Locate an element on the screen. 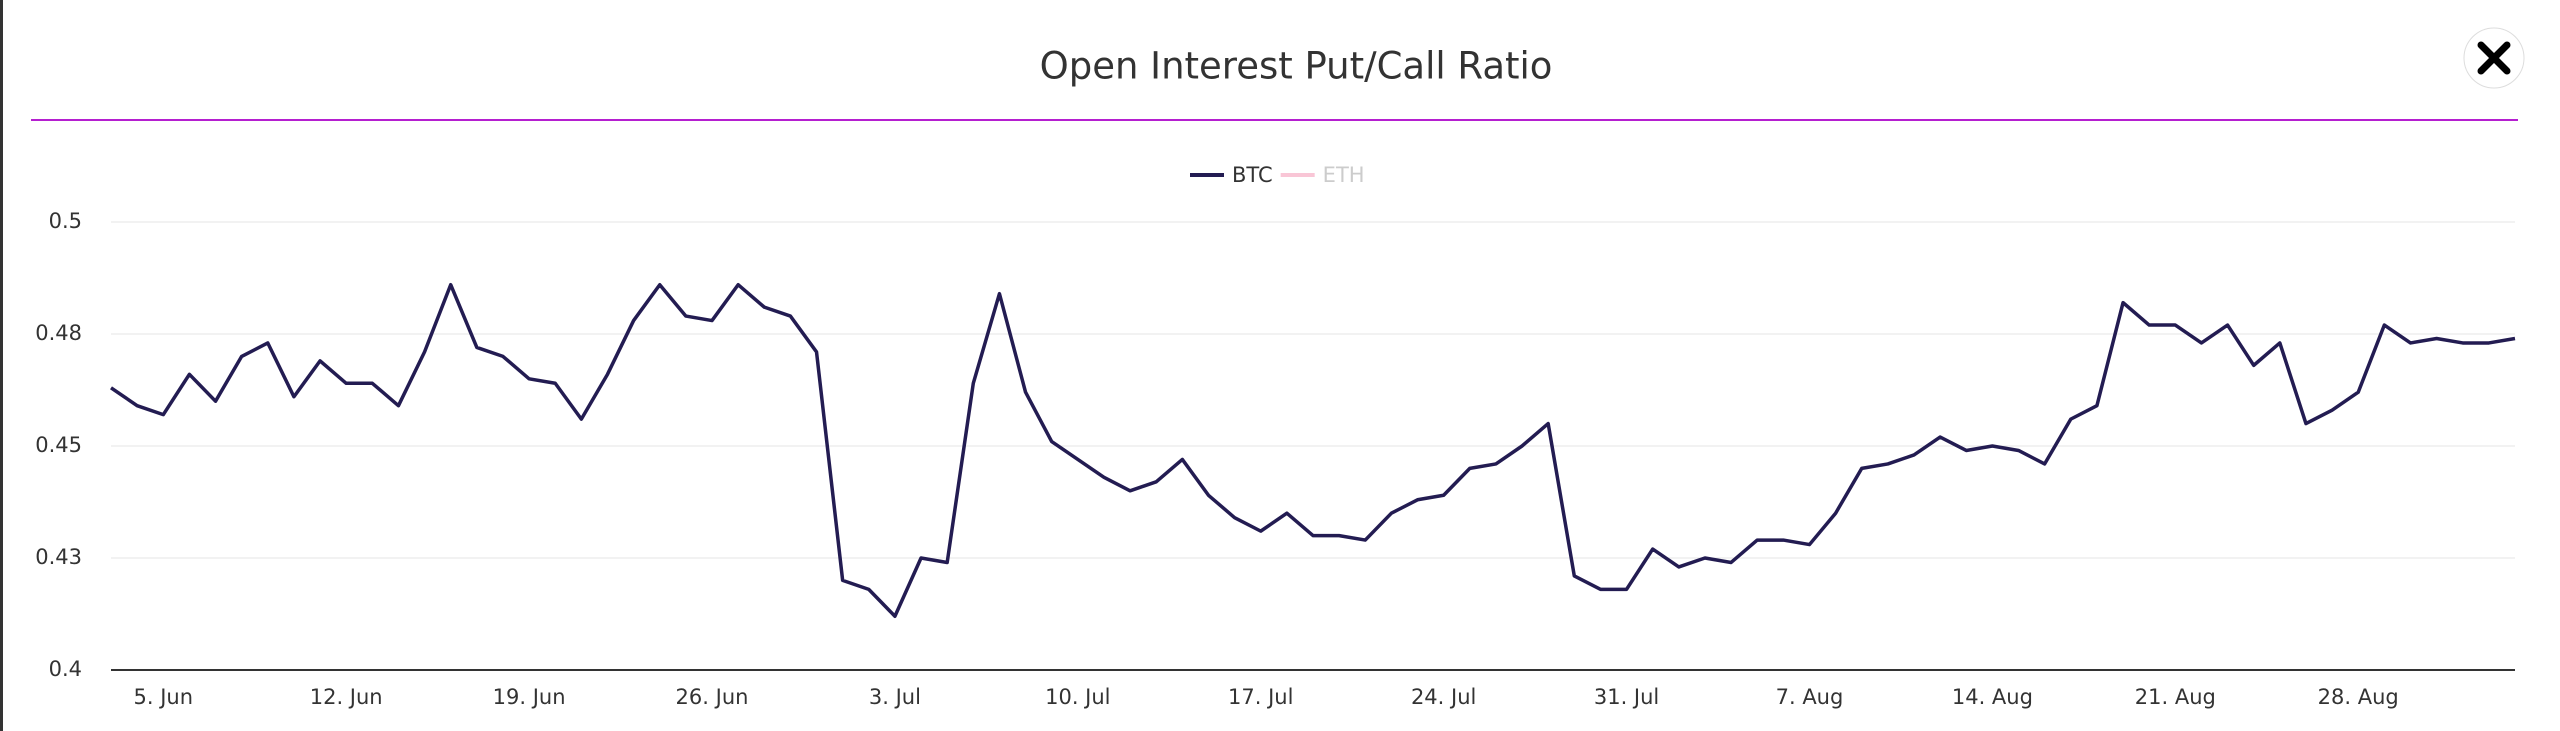  y-tick-label: 0.5 is located at coordinates (65, 221).